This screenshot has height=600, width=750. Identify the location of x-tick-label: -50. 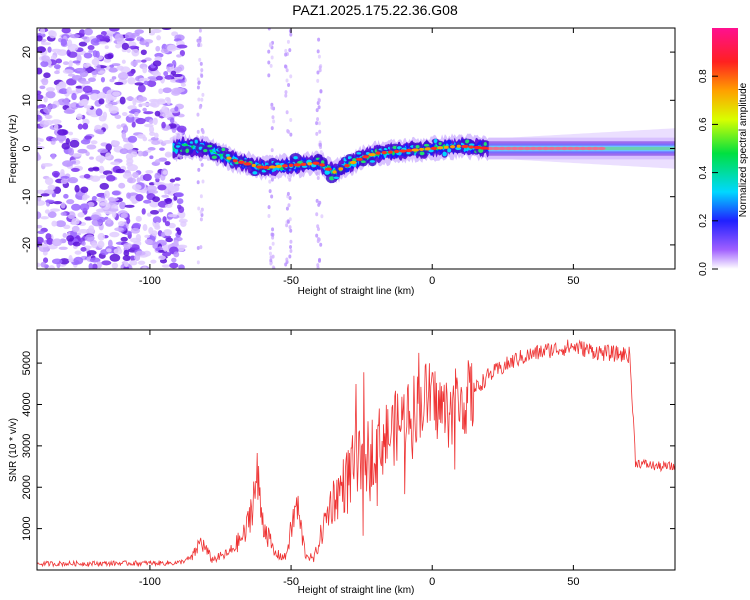
(291, 281).